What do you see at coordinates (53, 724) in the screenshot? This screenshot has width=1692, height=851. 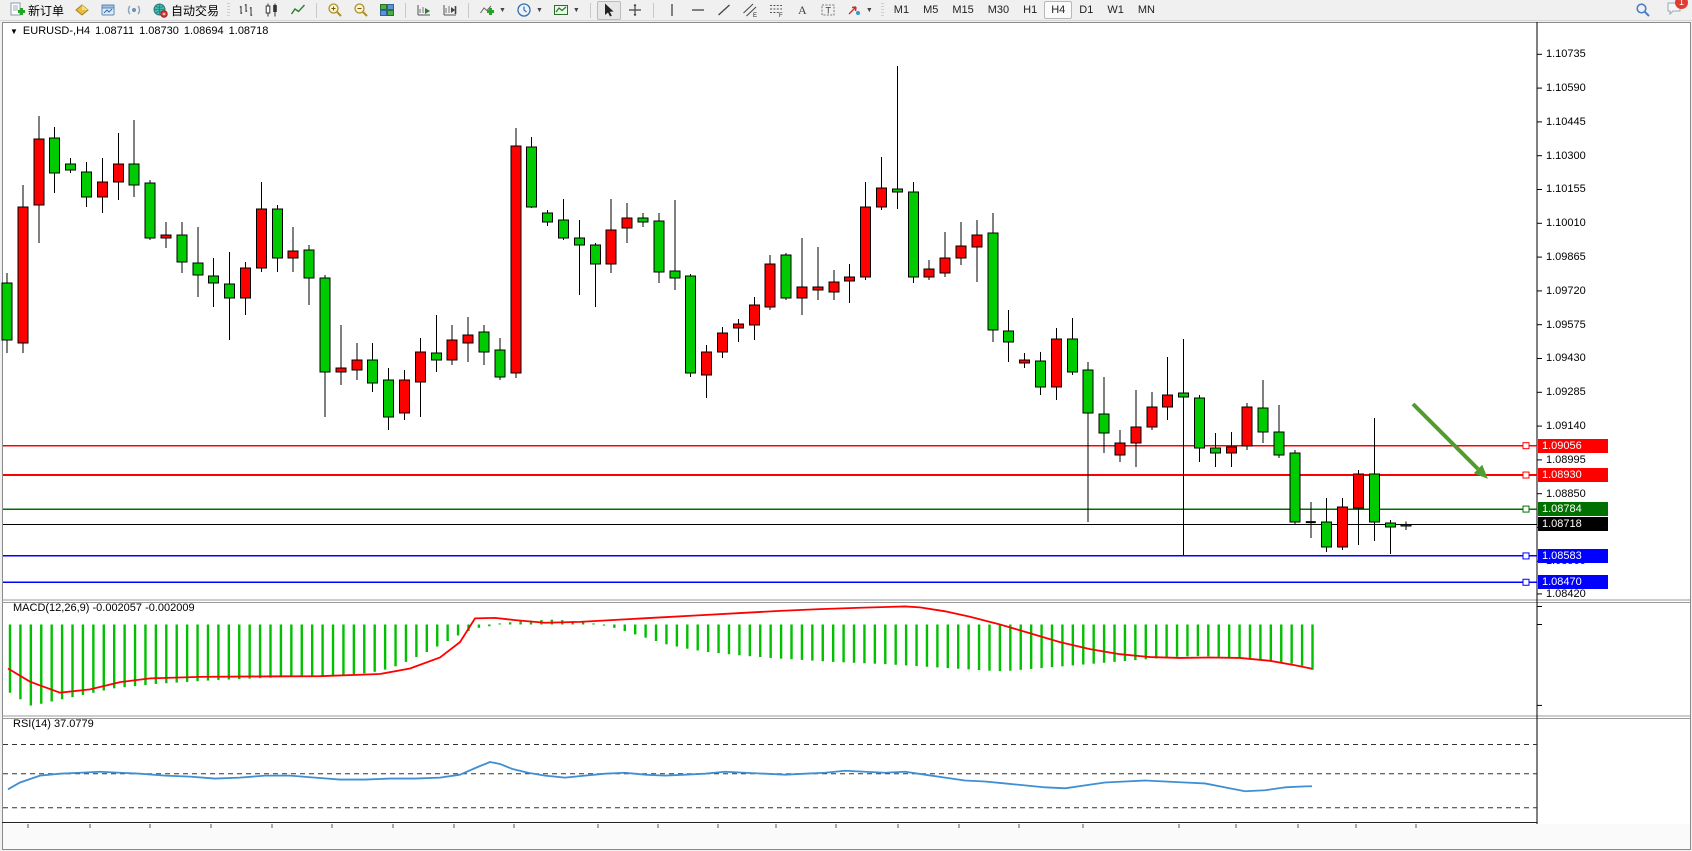 I see `rsi-indicator-label: RSI(14) 37.0779` at bounding box center [53, 724].